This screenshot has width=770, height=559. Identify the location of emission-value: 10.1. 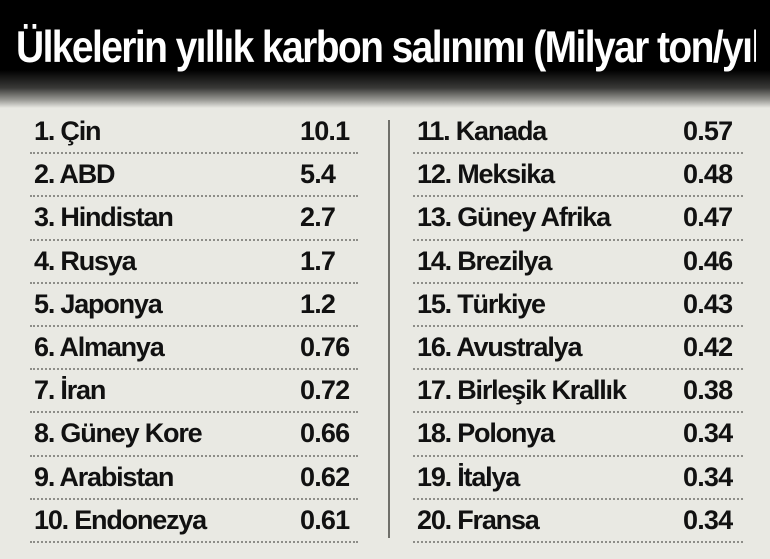
(325, 131).